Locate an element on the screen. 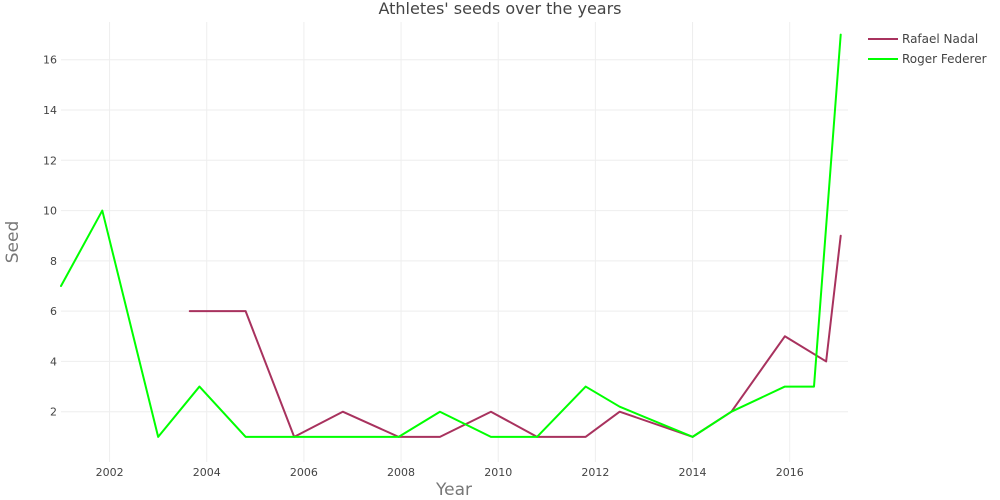  x-tick-label: 2012 is located at coordinates (595, 472).